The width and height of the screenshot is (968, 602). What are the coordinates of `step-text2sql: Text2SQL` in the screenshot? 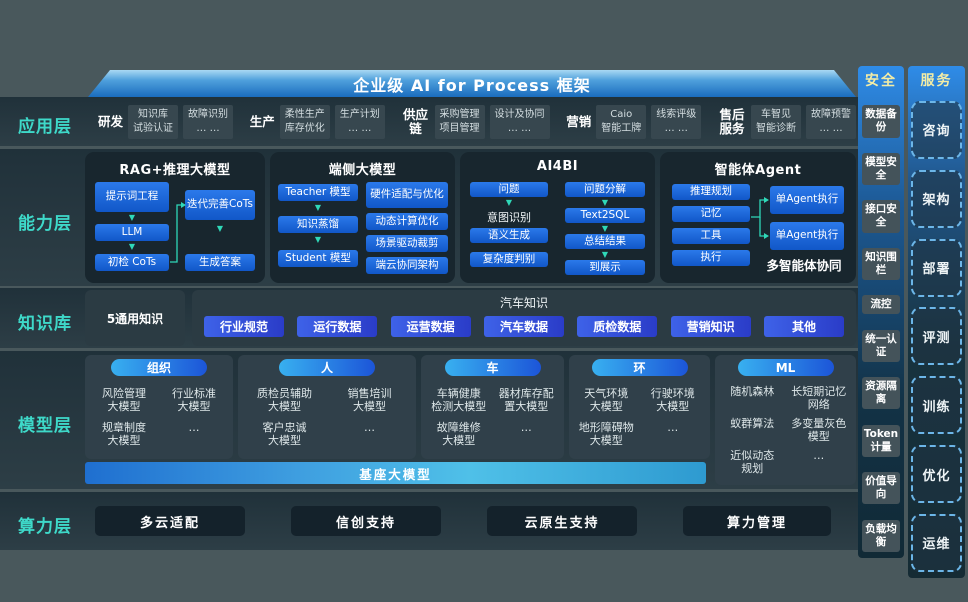 It's located at (605, 215).